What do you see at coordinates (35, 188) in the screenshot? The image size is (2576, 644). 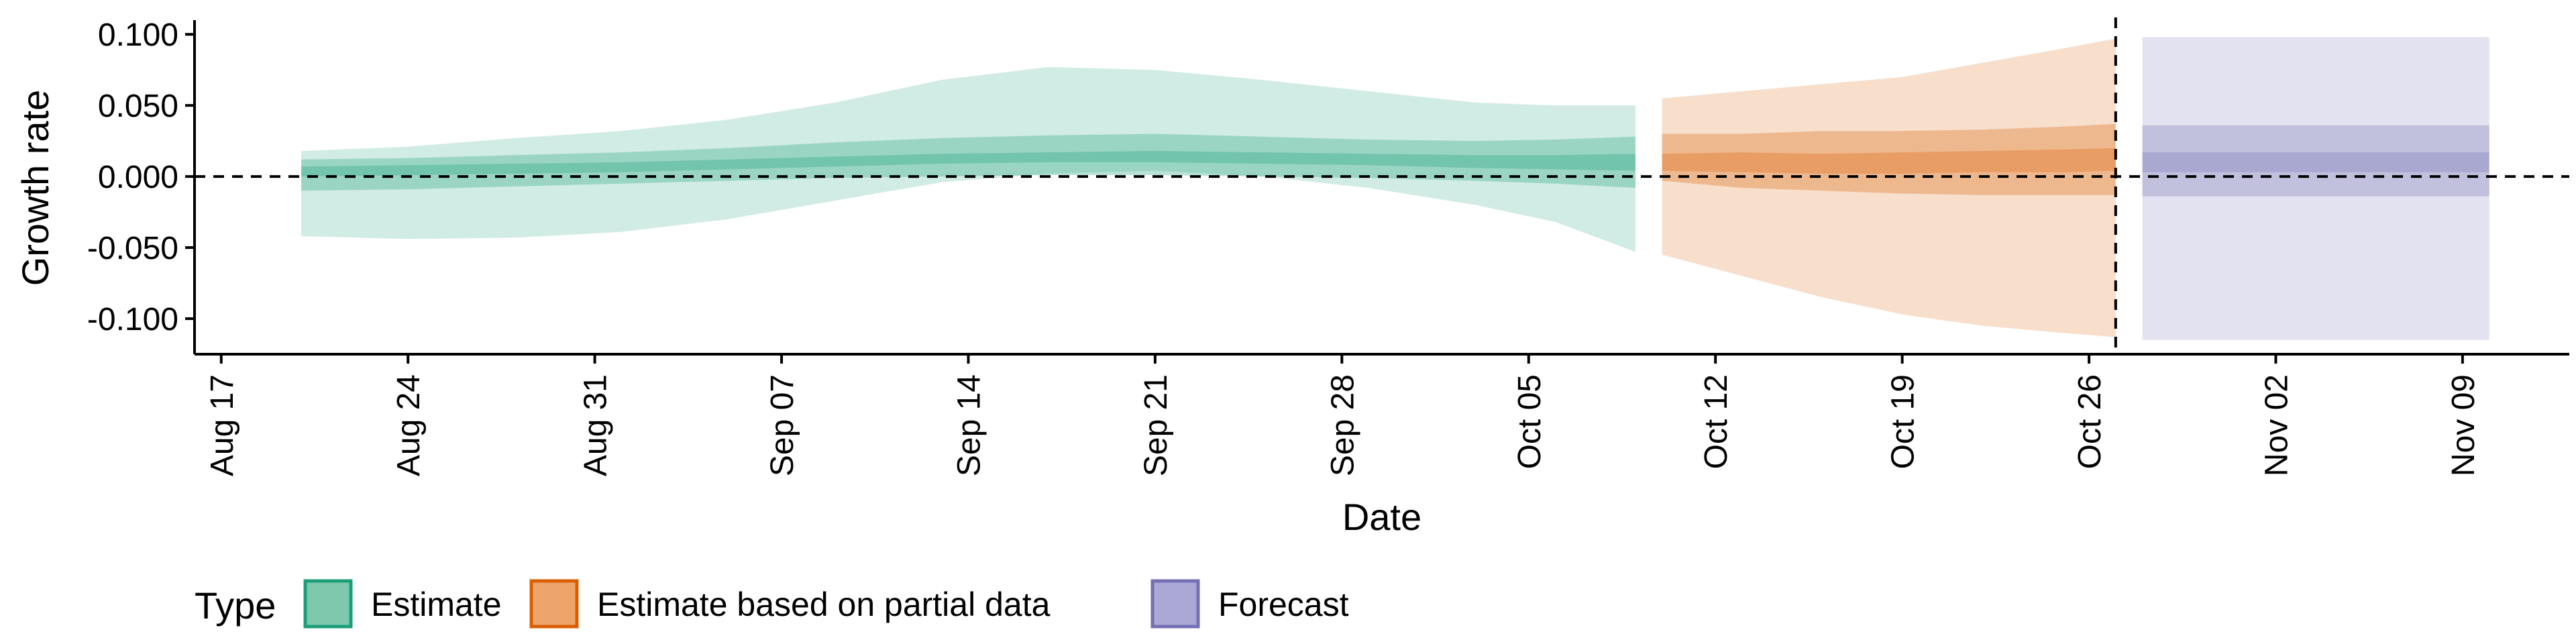 I see `y-axis-title: Growth rate` at bounding box center [35, 188].